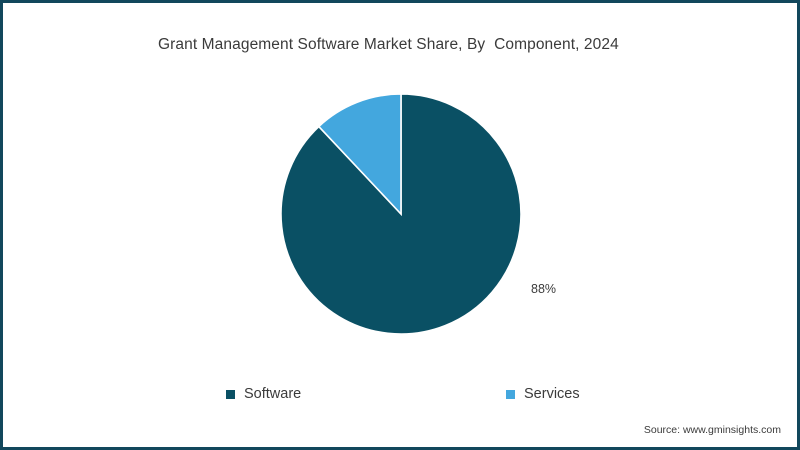 The width and height of the screenshot is (800, 450). I want to click on pie-slice-services, so click(359, 155).